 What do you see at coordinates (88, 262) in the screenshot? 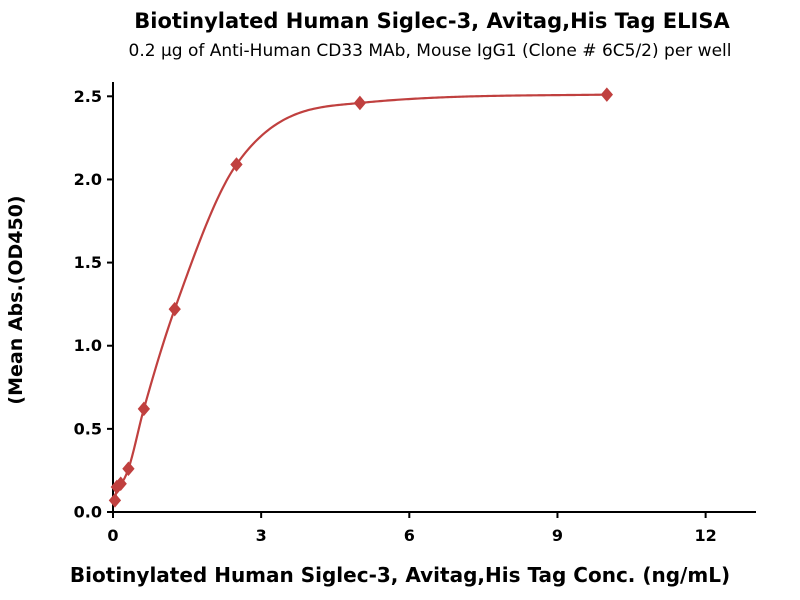
I see `y-tick-label: 1.5` at bounding box center [88, 262].